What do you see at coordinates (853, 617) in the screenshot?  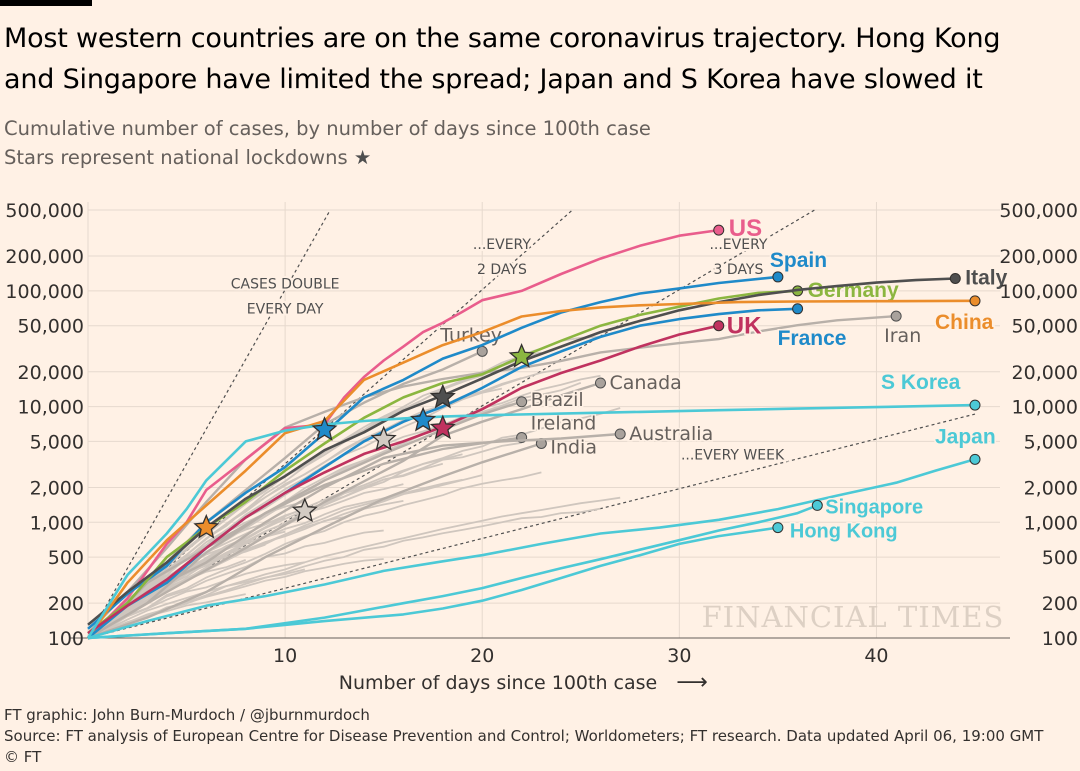 I see `ft-watermark: FINANCIAL TIMES` at bounding box center [853, 617].